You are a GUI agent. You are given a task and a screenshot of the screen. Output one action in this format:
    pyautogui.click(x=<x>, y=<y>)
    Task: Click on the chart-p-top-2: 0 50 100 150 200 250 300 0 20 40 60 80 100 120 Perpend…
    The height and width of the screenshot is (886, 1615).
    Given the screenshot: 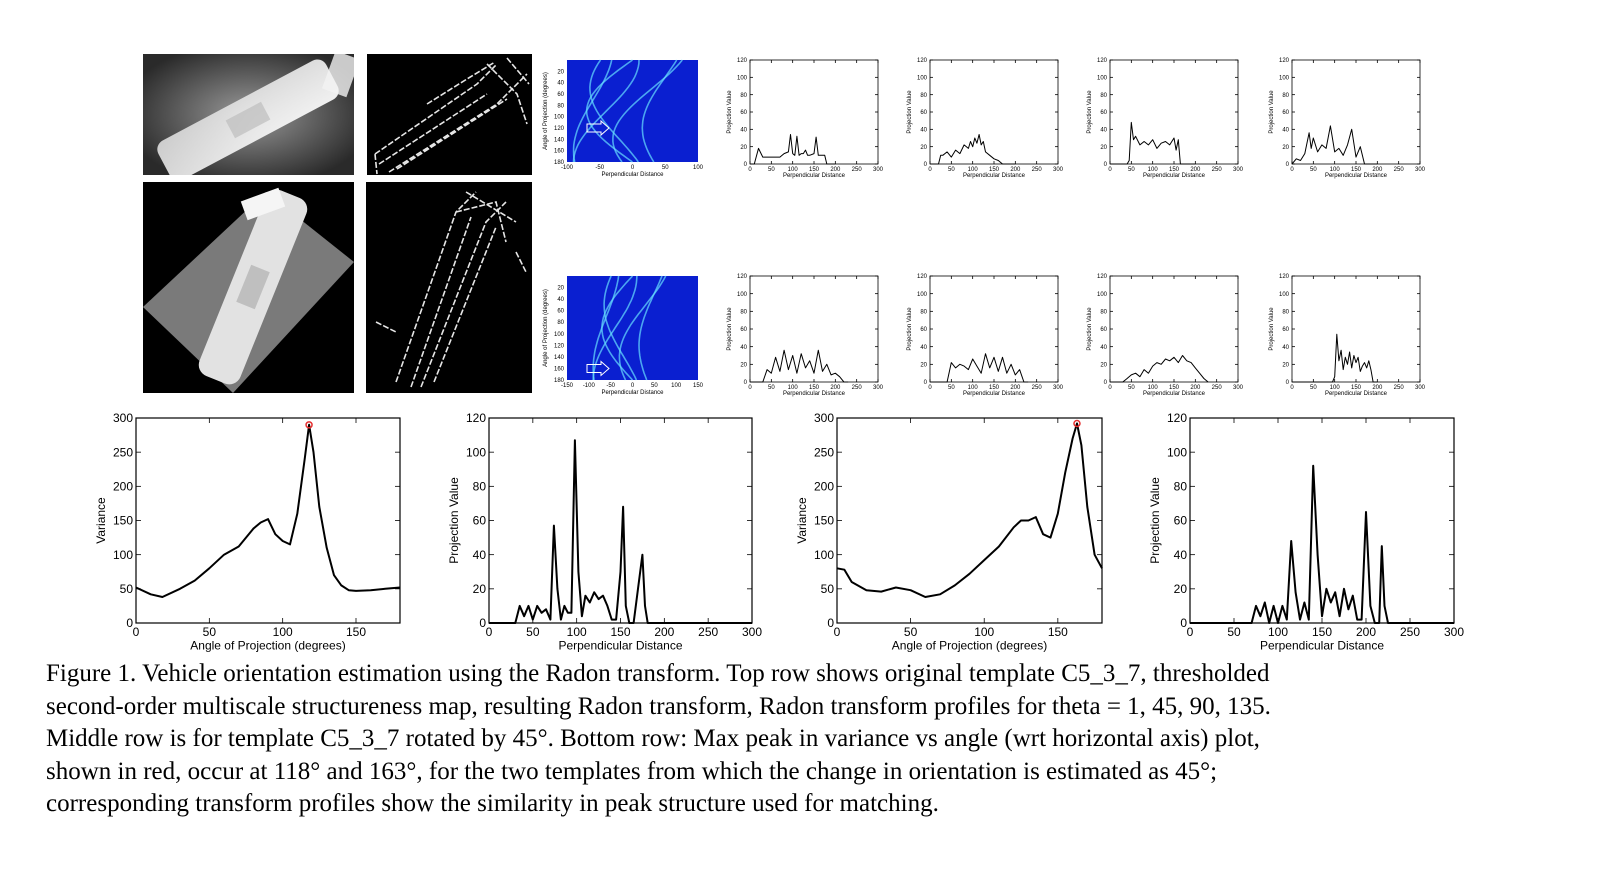 What is the action you would take?
    pyautogui.click(x=985, y=118)
    